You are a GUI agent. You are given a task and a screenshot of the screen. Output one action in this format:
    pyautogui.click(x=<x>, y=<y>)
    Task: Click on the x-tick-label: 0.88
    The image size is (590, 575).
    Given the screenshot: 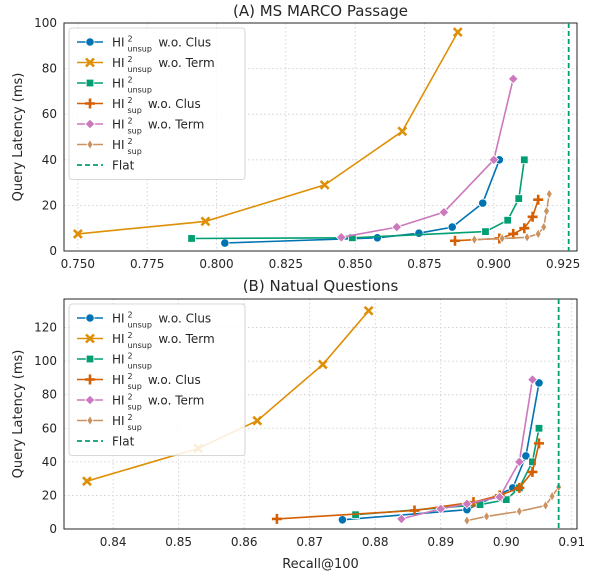 What is the action you would take?
    pyautogui.click(x=375, y=542)
    